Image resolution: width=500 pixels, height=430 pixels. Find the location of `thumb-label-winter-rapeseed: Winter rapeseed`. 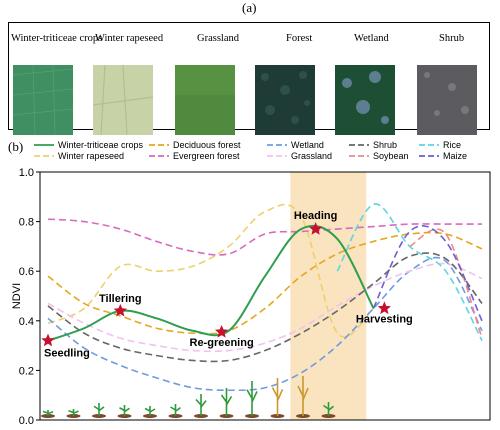

thumb-label-winter-rapeseed: Winter rapeseed is located at coordinates (129, 38).